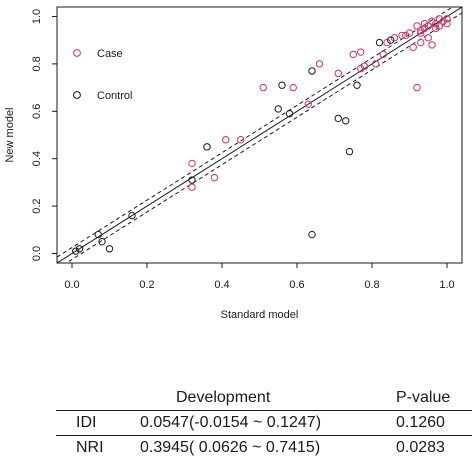  I want to click on stats-estimate: 0.3945( 0.0626 ~ 0.7415), so click(230, 447).